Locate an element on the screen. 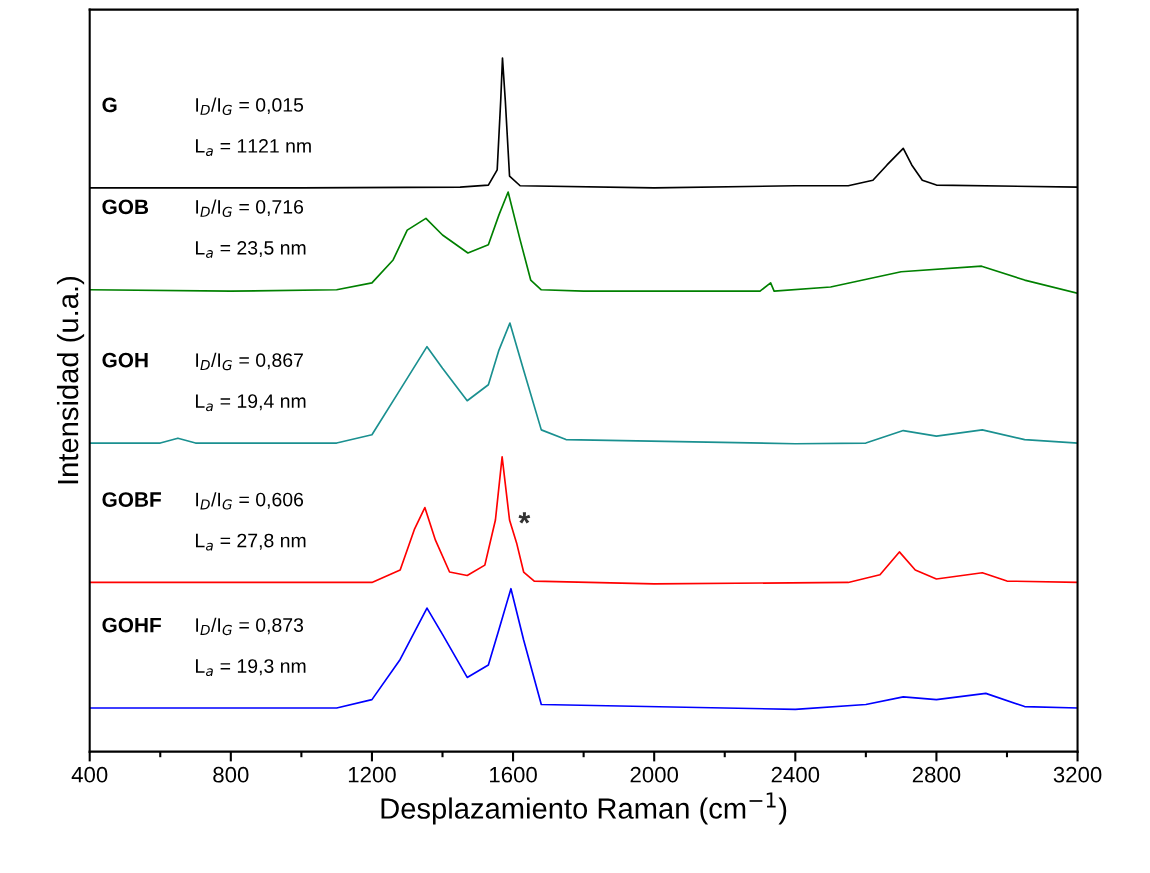  annotation: I$_{D}$/I$_{G}$ = 0,716 is located at coordinates (250, 208).